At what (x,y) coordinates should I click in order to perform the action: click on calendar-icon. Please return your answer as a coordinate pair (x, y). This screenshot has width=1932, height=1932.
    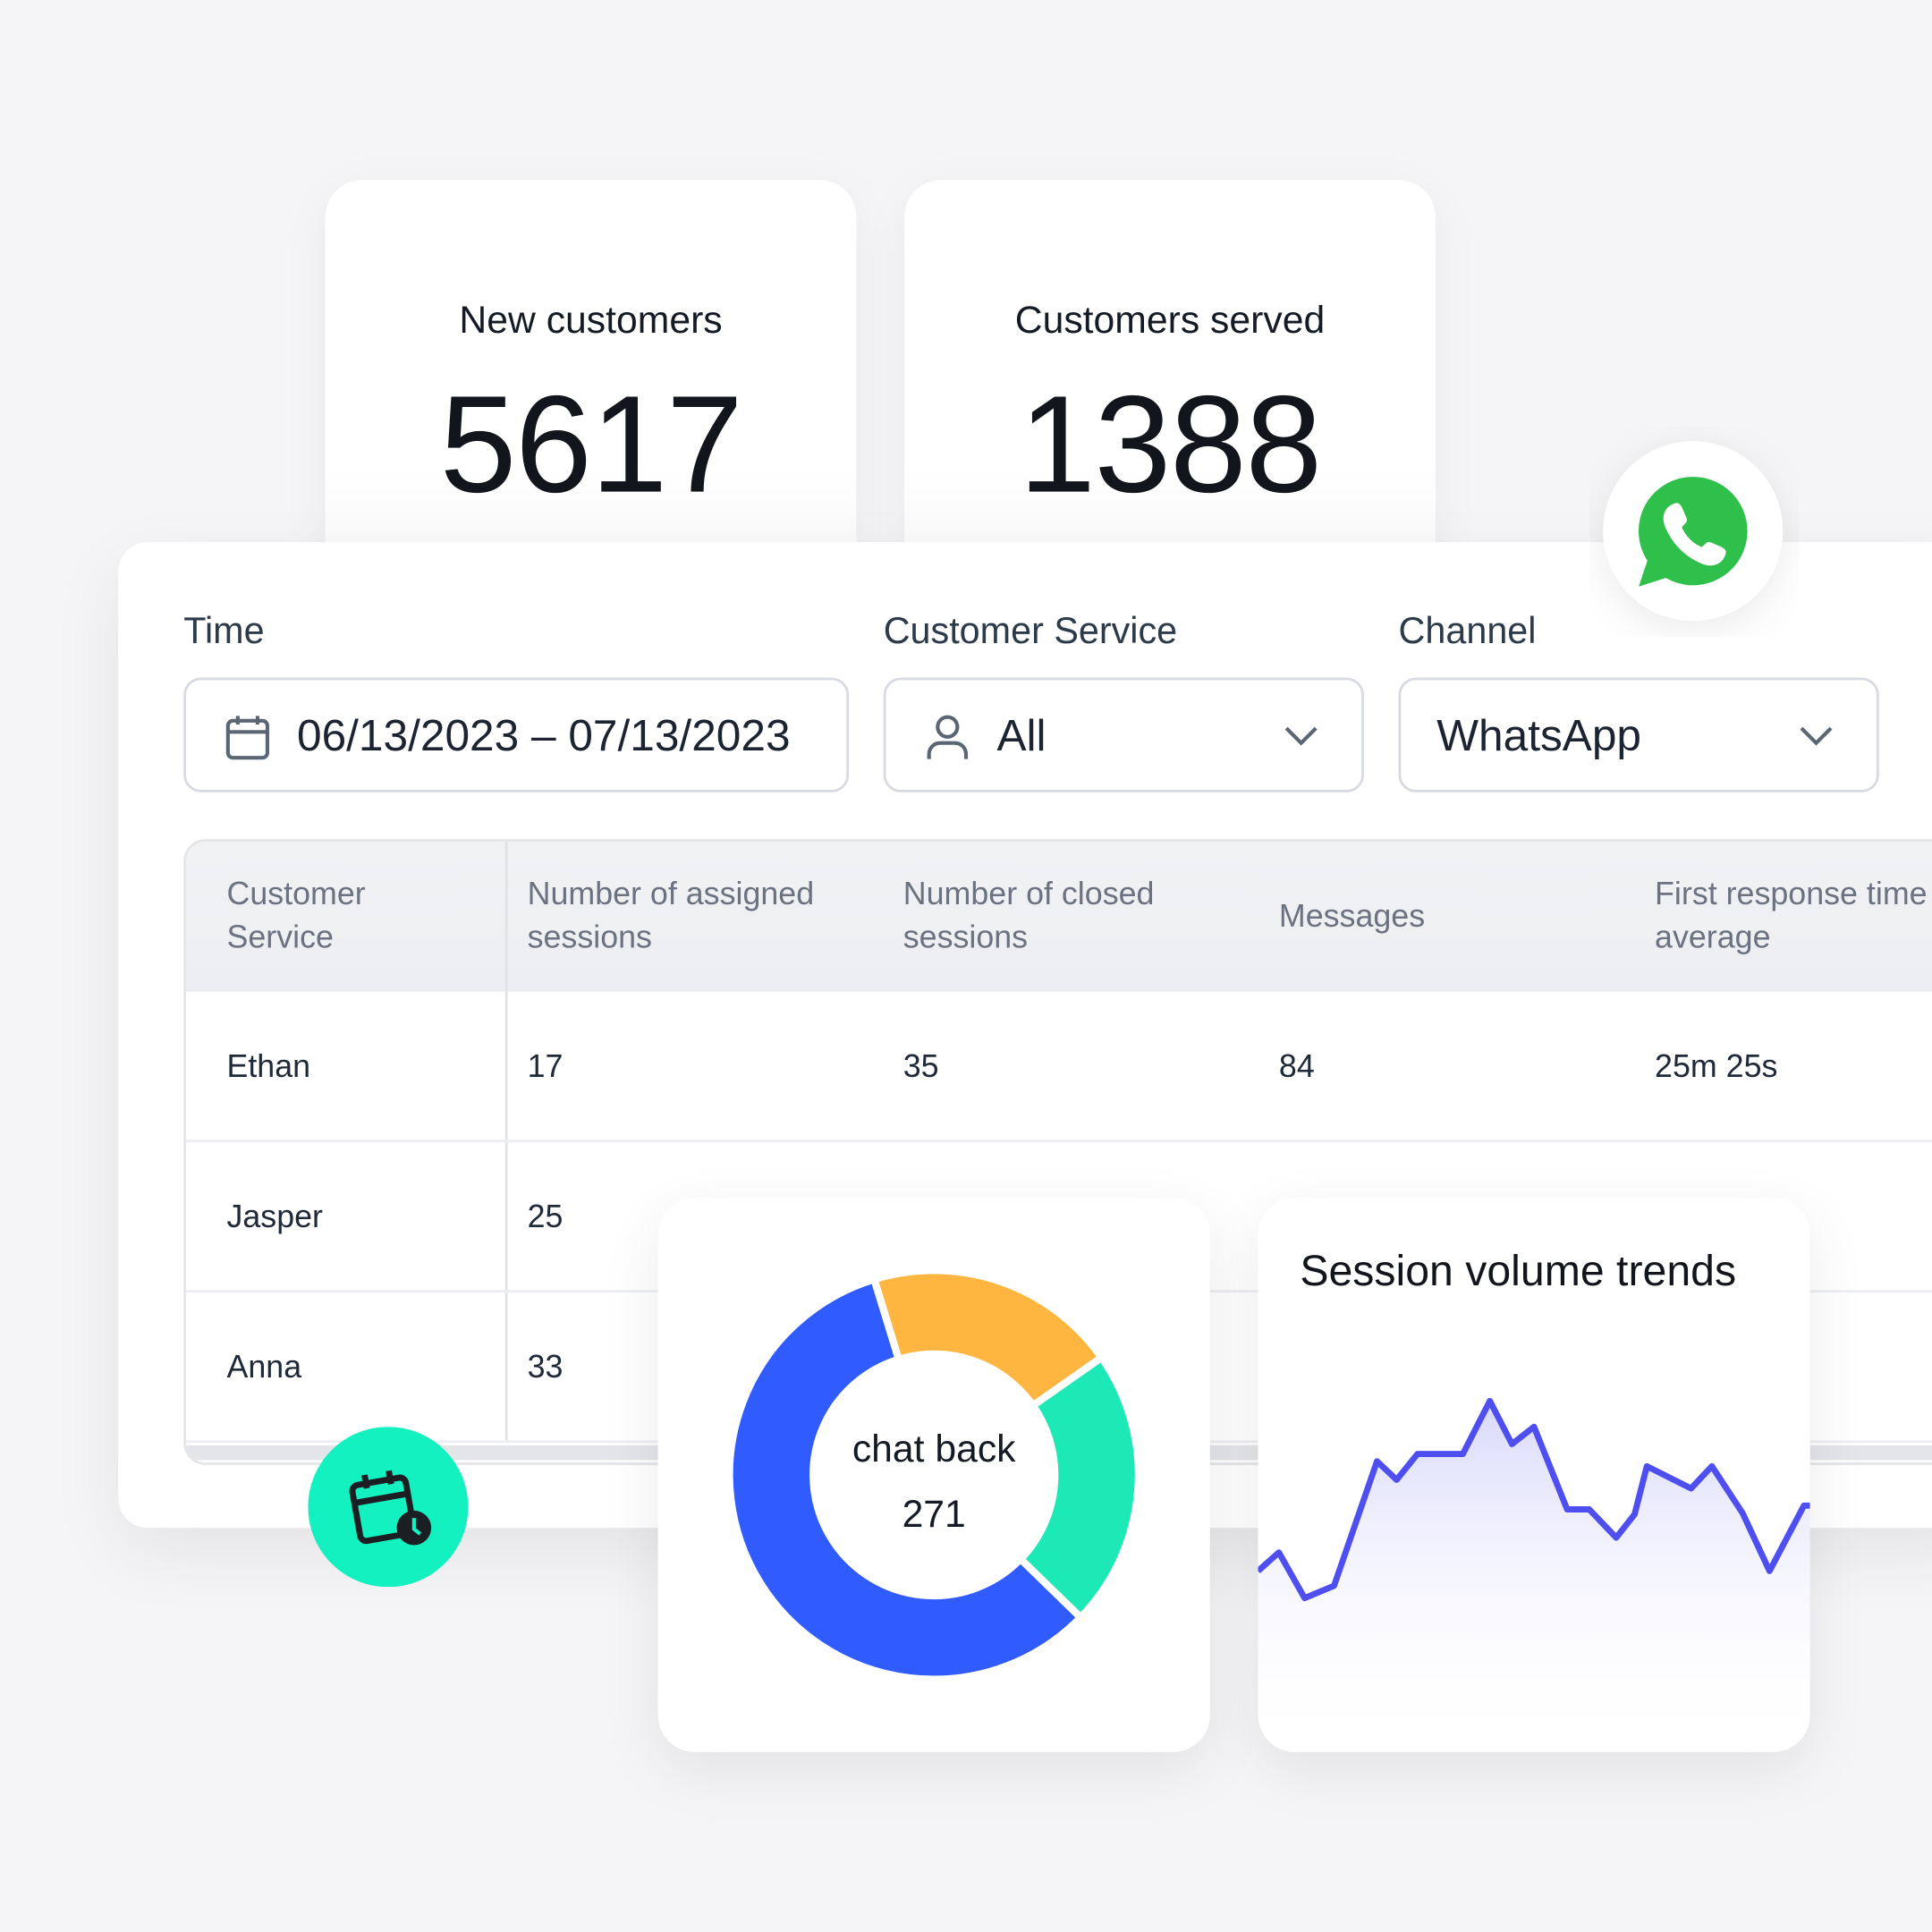
    Looking at the image, I should click on (247, 738).